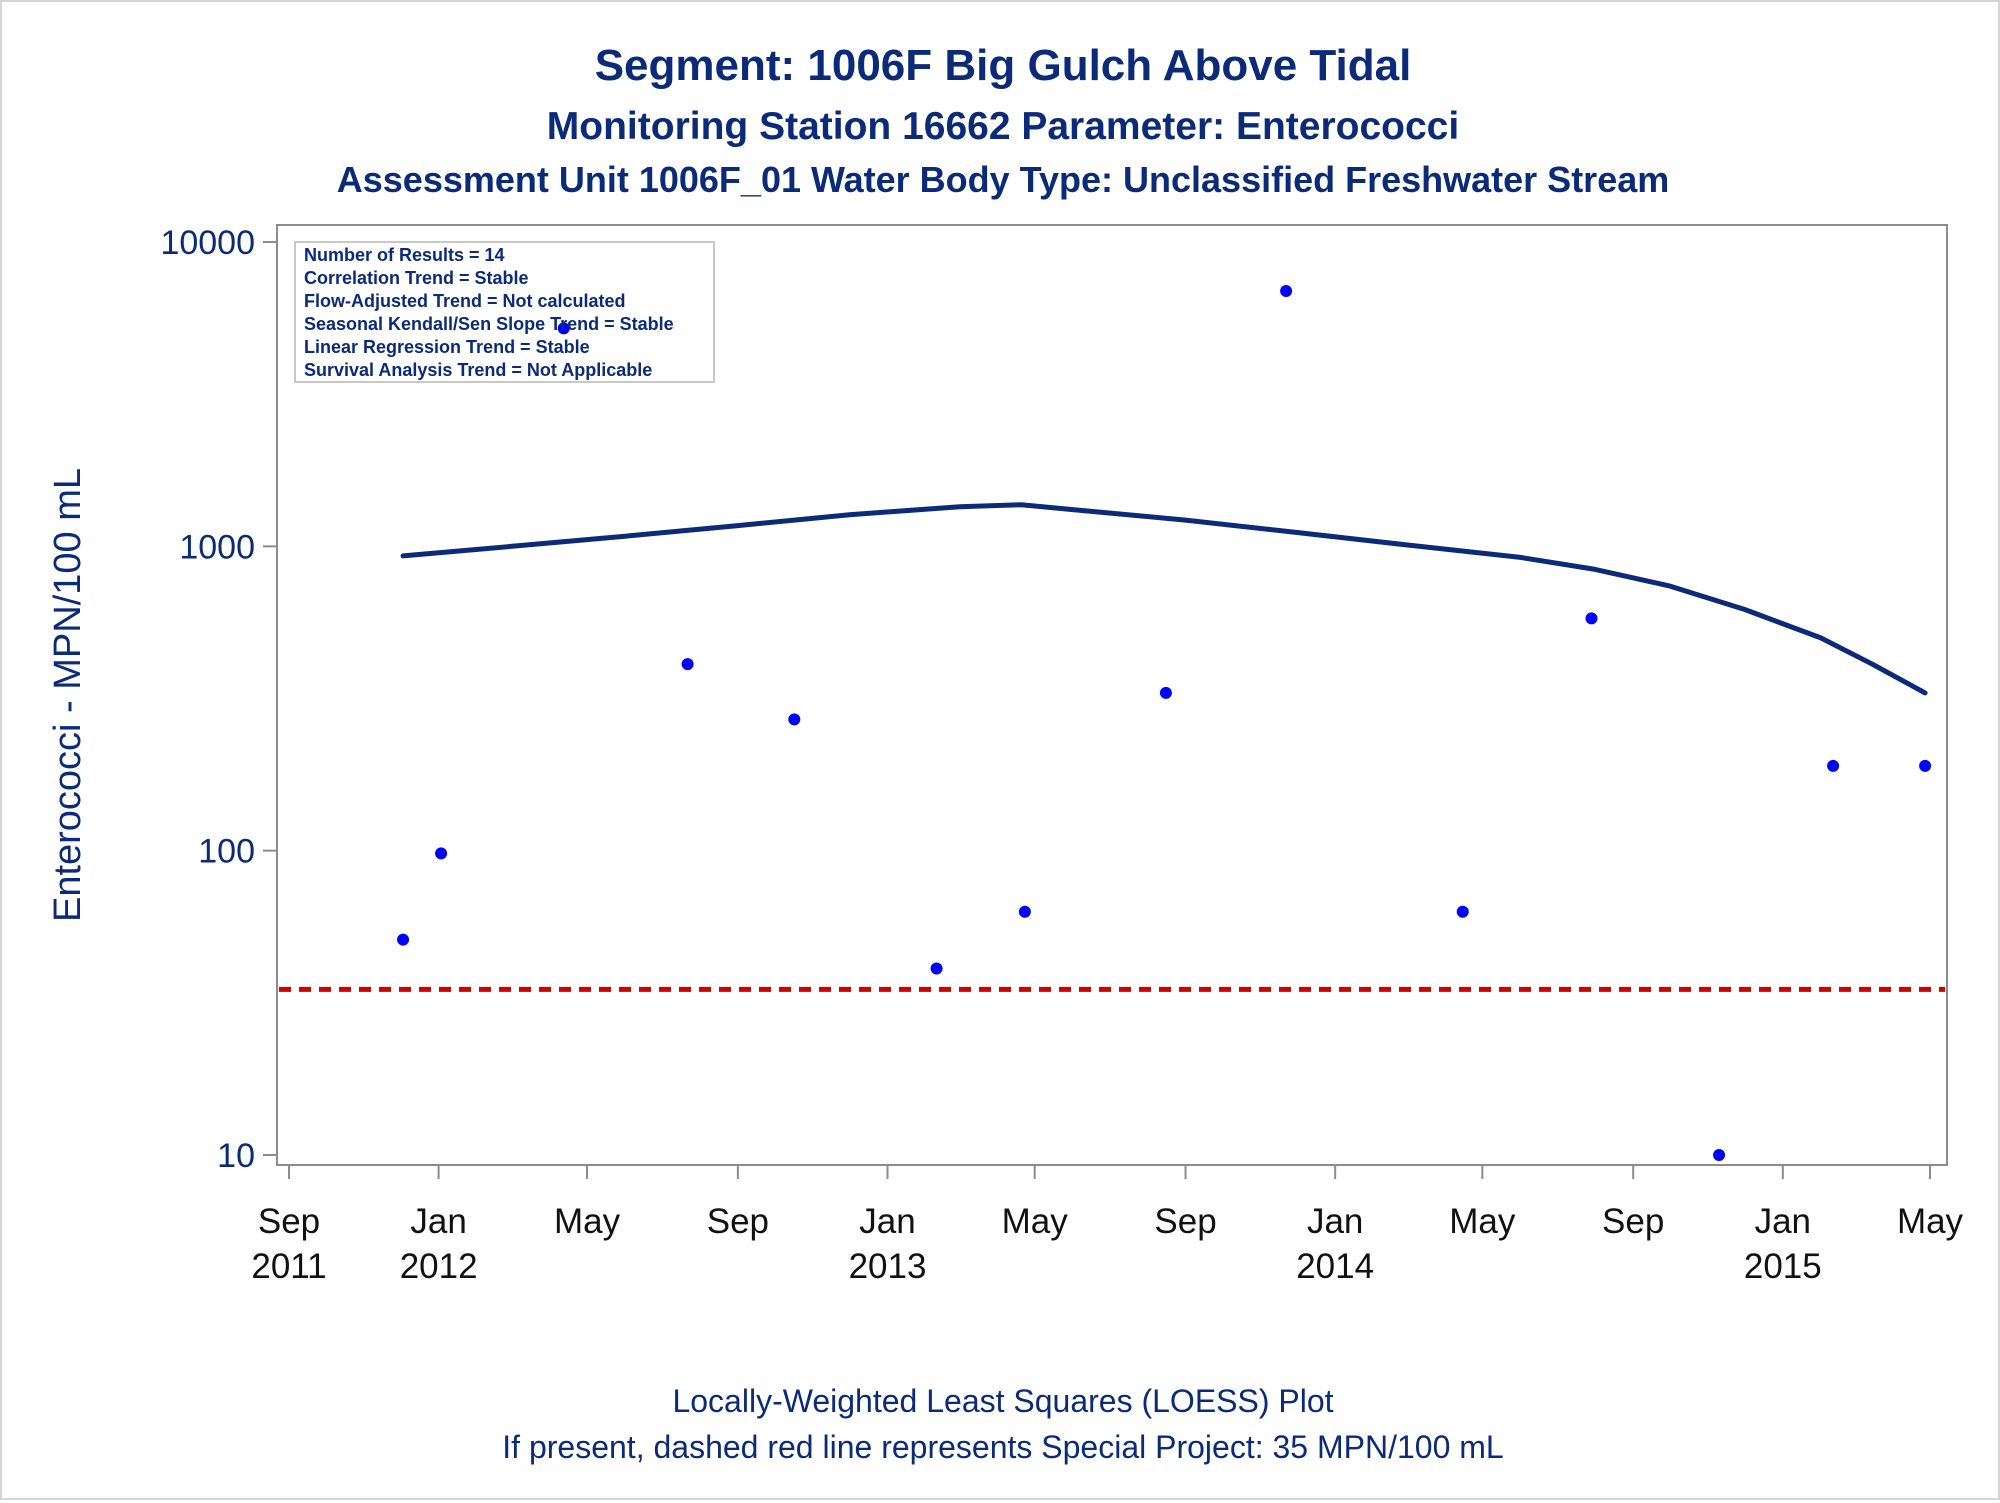 The image size is (2000, 1503). What do you see at coordinates (288, 1266) in the screenshot?
I see `x-tick-year-label: 2011` at bounding box center [288, 1266].